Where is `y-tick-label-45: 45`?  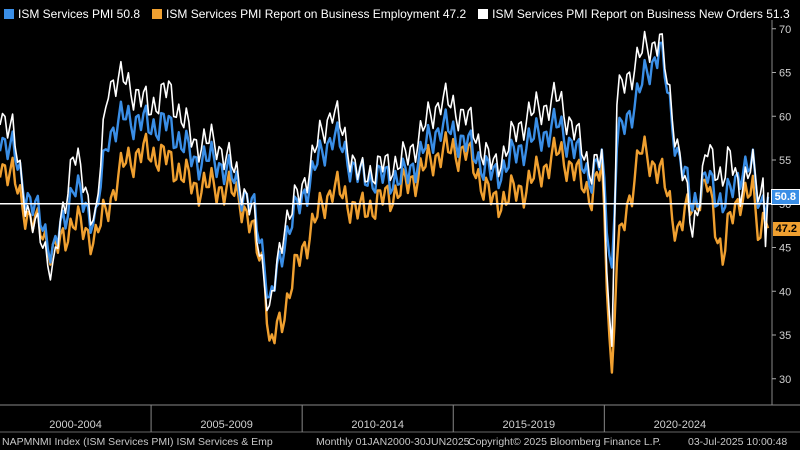
y-tick-label-45: 45 is located at coordinates (785, 249).